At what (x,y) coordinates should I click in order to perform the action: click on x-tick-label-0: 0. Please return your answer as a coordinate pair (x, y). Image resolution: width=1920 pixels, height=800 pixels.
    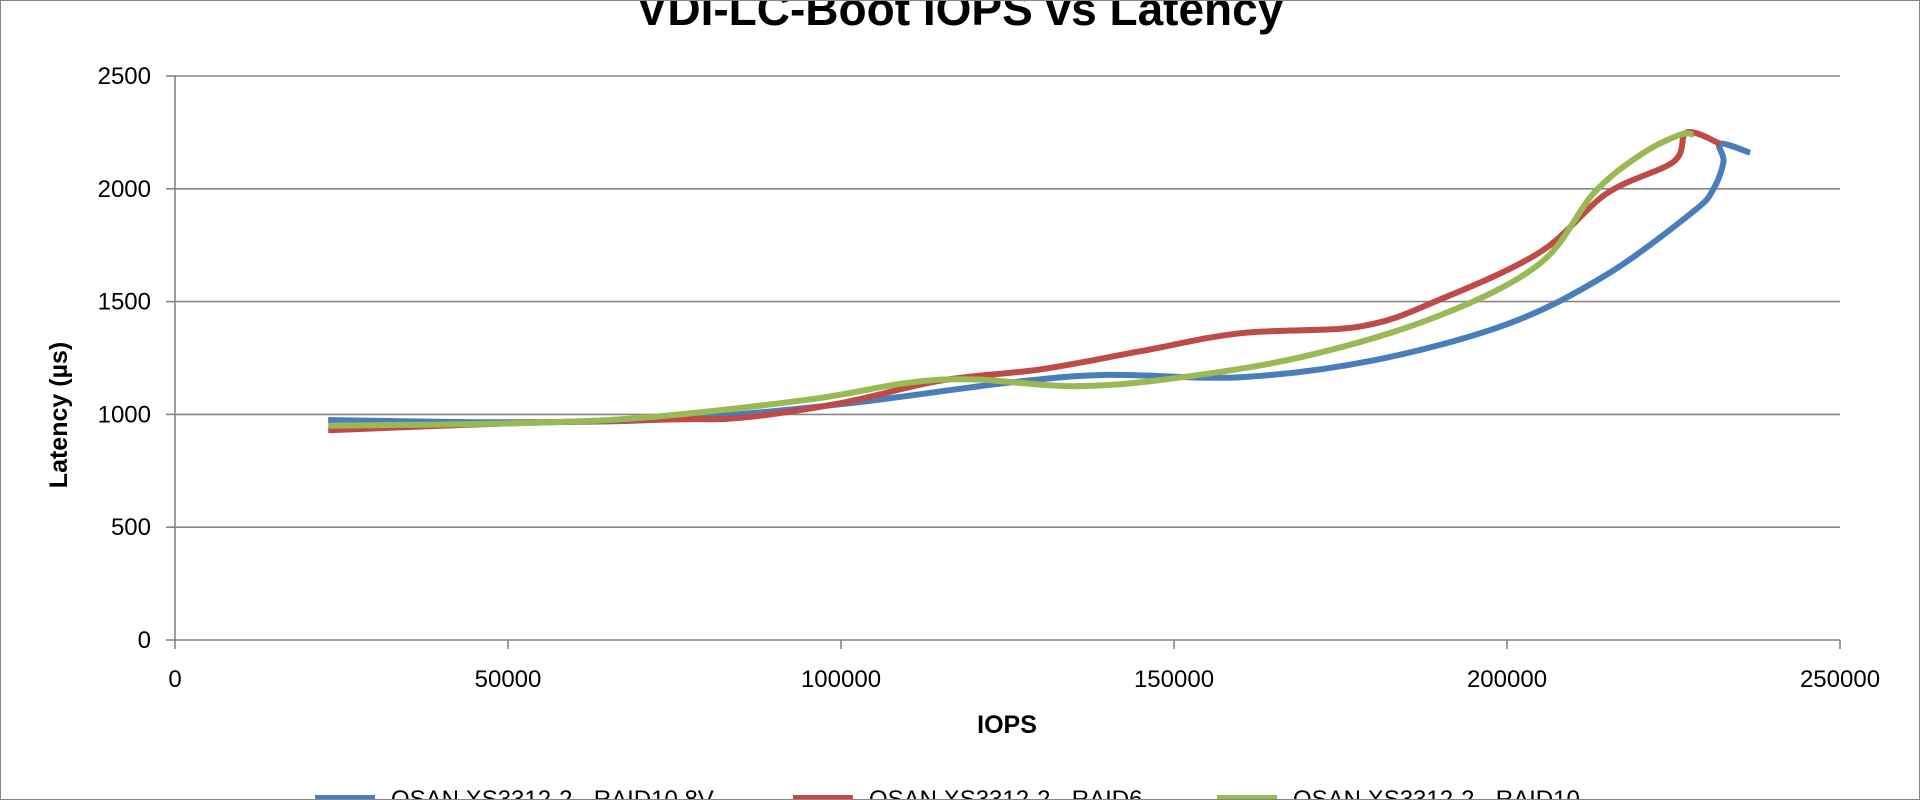
    Looking at the image, I should click on (174, 679).